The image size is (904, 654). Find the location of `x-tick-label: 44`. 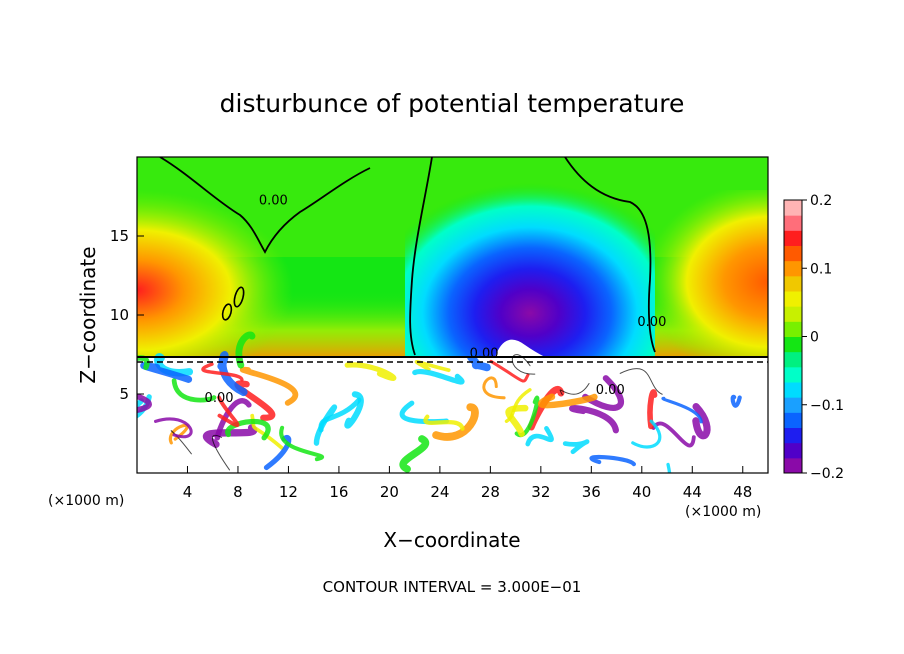

x-tick-label: 44 is located at coordinates (692, 492).